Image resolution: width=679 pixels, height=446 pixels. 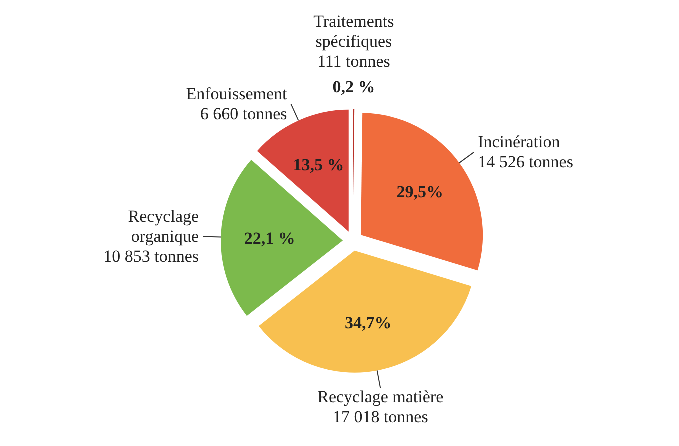 I want to click on slice-label: Enfouissement 6 660 tonnes, so click(x=237, y=104).